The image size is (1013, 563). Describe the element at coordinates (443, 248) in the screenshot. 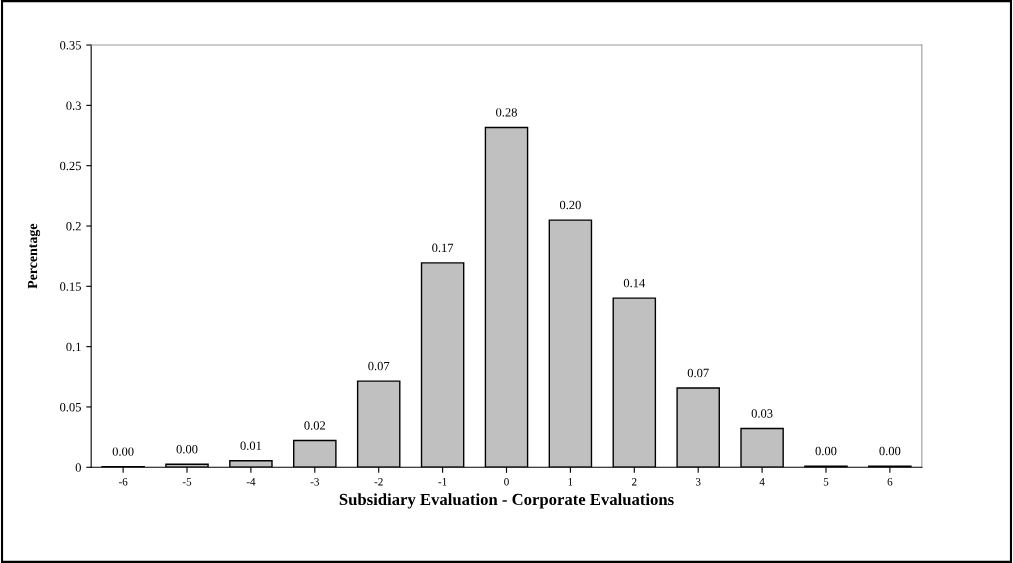

I see `data-label: 0.17` at that location.